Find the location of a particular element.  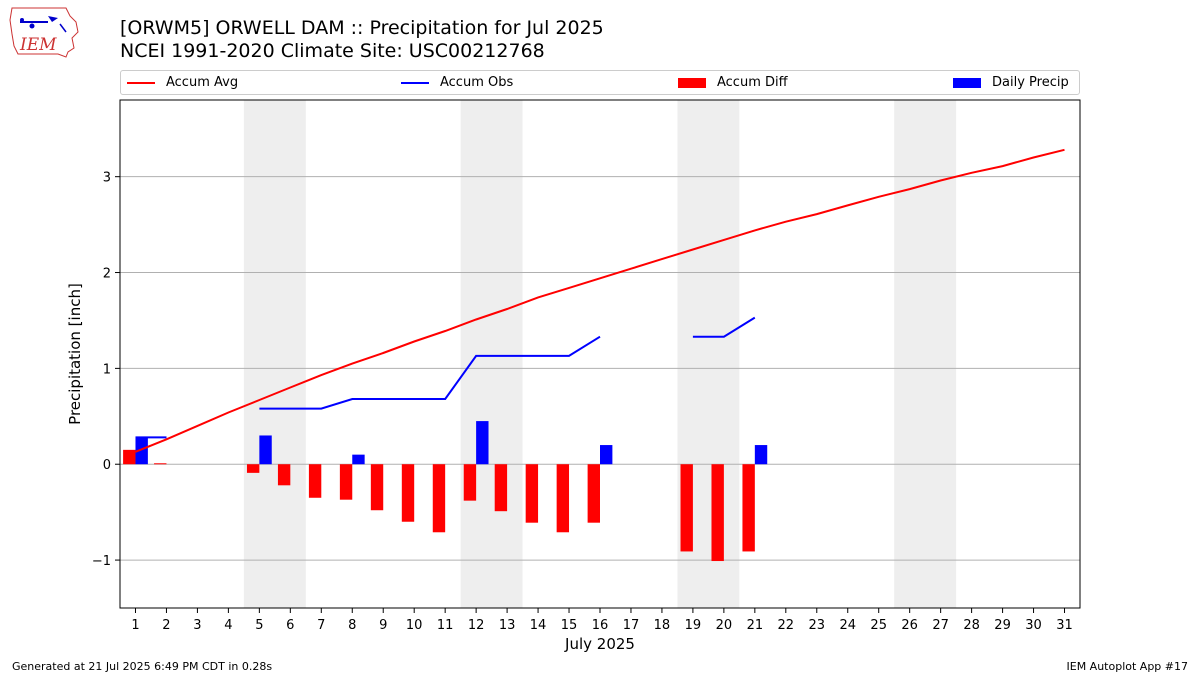

x-tick-label: 20 is located at coordinates (724, 625).